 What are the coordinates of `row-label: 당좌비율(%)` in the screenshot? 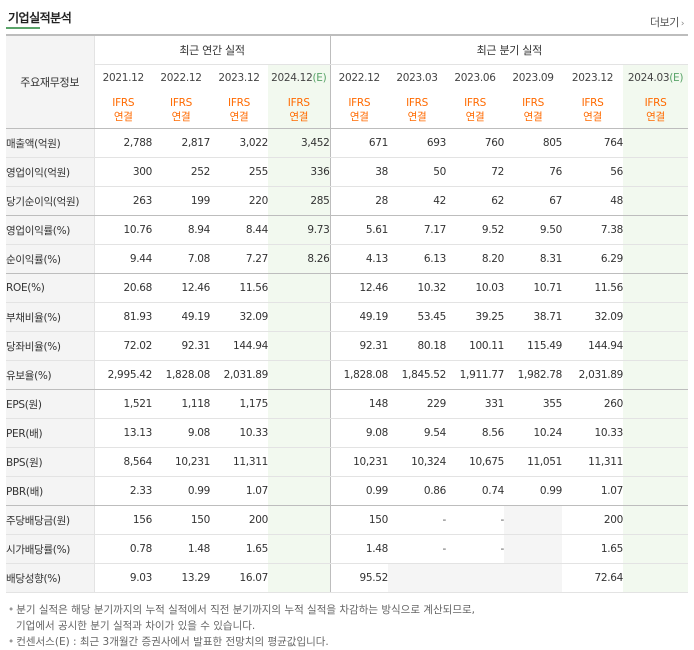 It's located at (50, 346).